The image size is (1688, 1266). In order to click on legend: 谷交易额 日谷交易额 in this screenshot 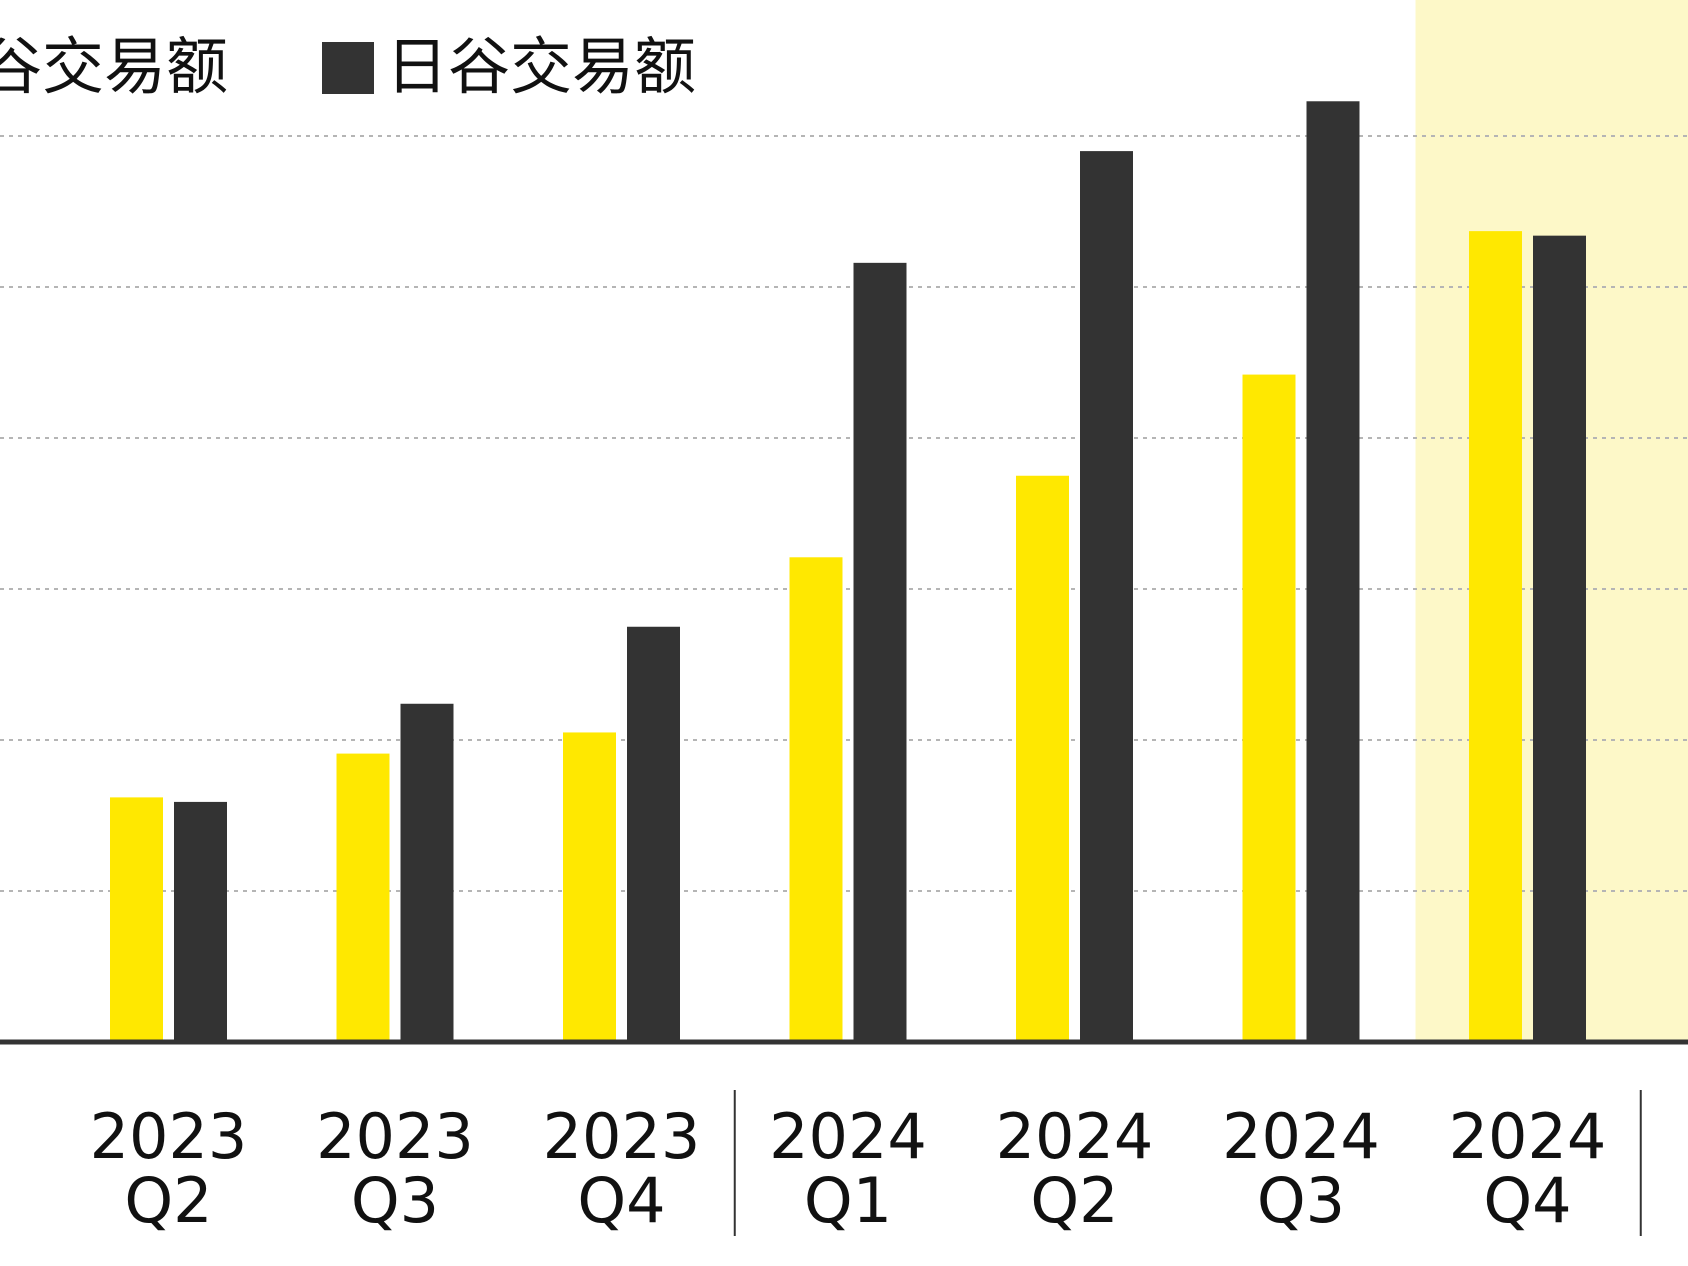, I will do `click(348, 66)`.